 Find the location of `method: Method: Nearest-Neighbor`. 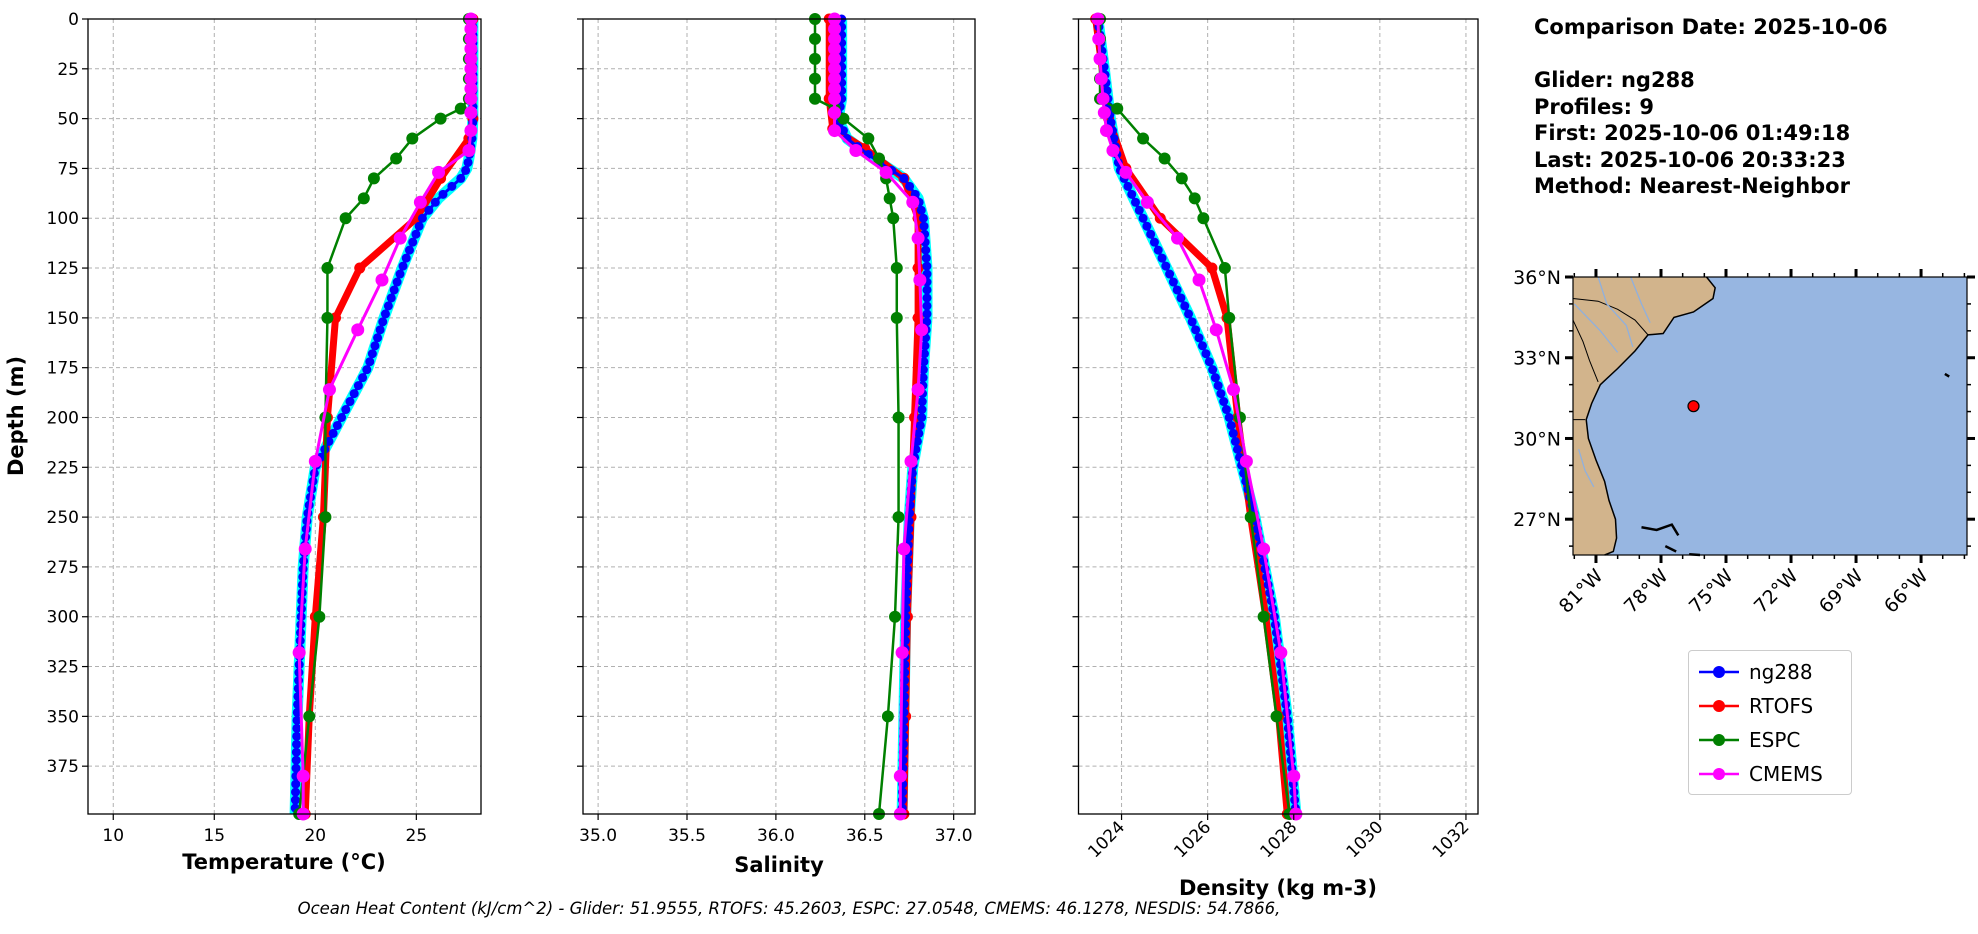

method: Method: Nearest-Neighbor is located at coordinates (1692, 186).